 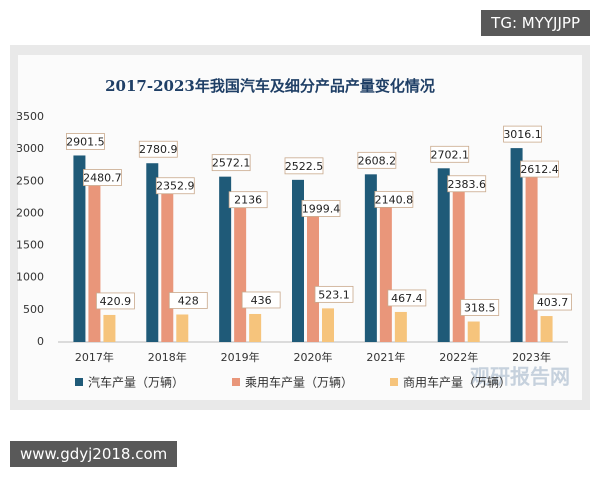 I want to click on value-label: 318.5, so click(x=480, y=308).